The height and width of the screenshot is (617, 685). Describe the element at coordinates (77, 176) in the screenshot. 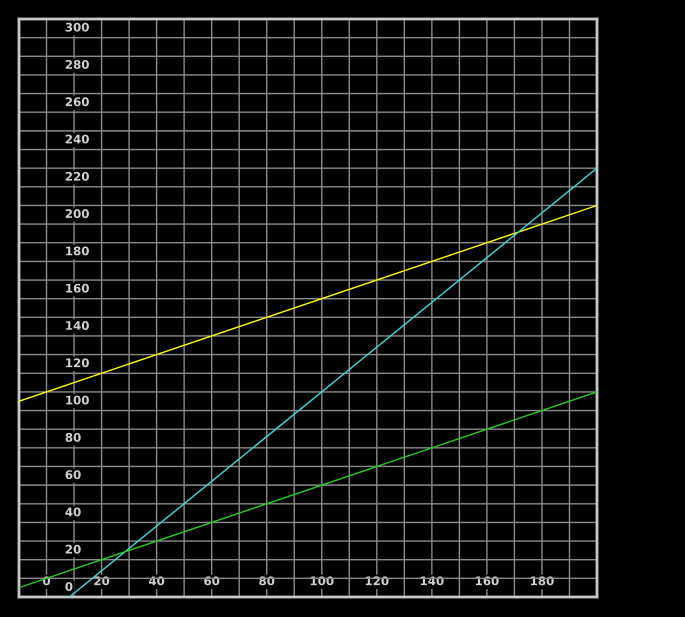

I see `y-tick-label: 220` at that location.